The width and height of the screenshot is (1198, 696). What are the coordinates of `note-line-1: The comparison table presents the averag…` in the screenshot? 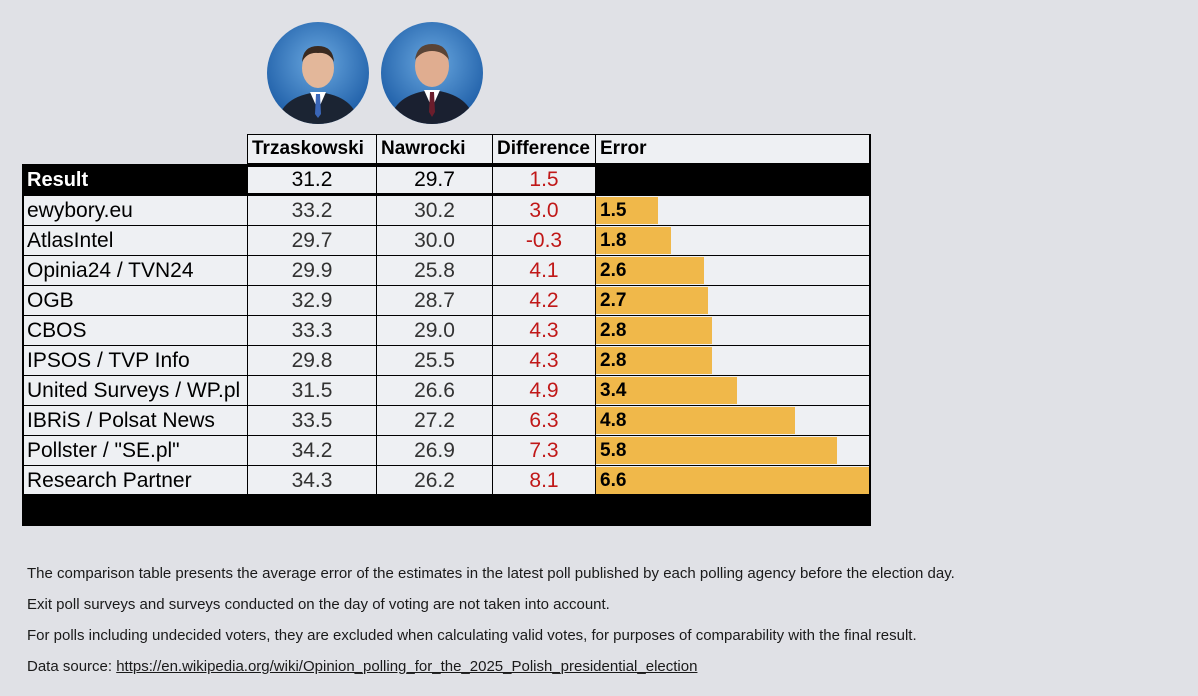 It's located at (491, 573).